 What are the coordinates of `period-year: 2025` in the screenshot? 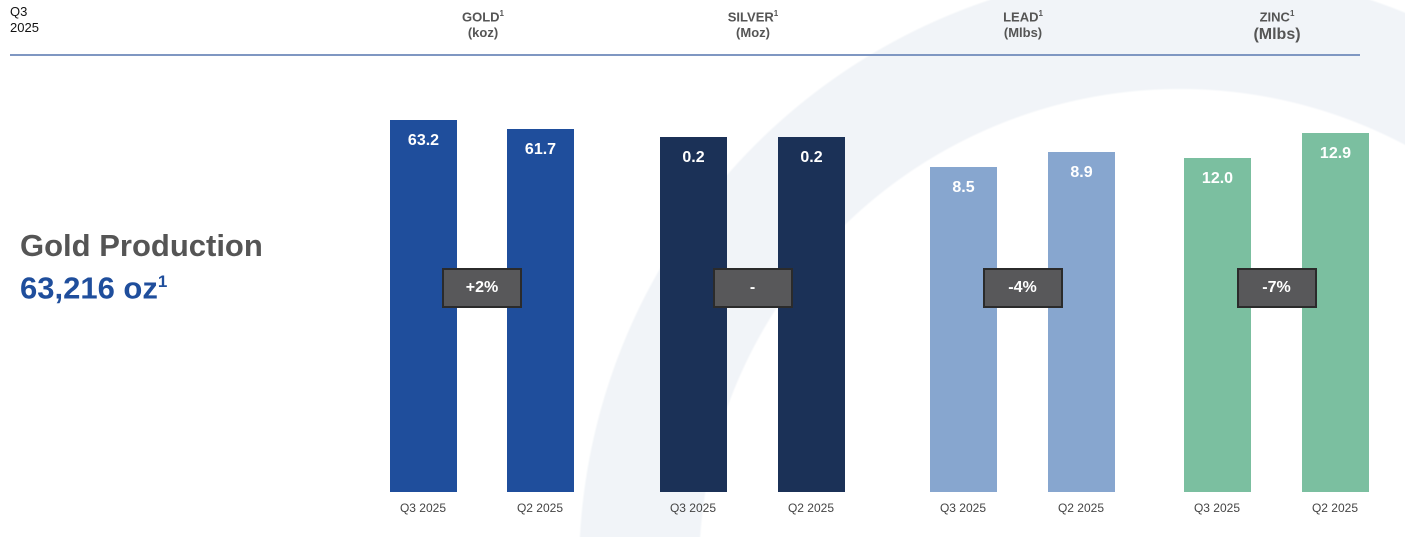 It's located at (24, 27).